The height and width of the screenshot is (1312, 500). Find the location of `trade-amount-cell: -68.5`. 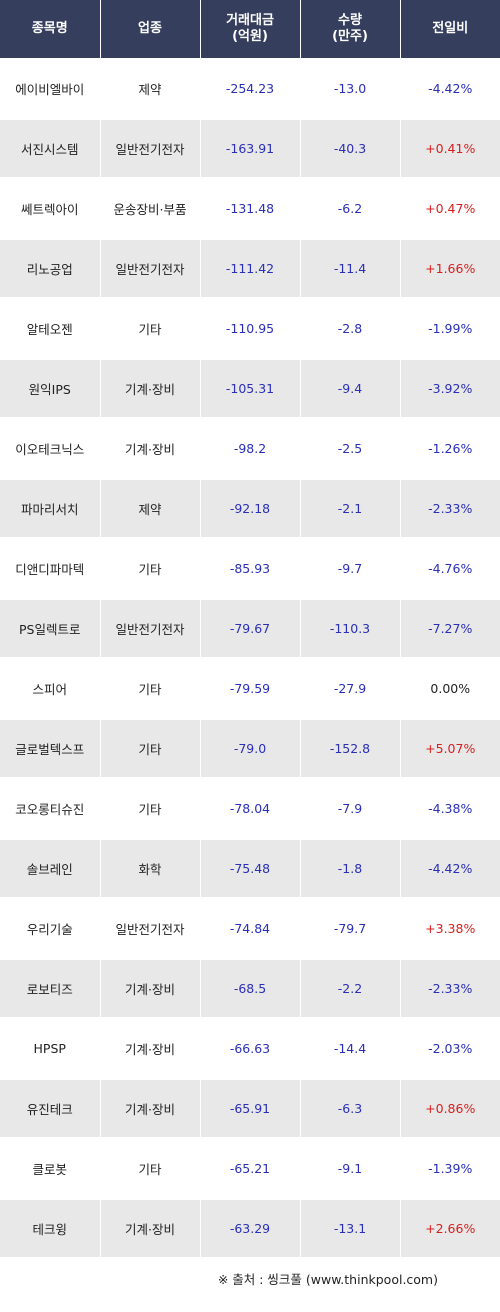

trade-amount-cell: -68.5 is located at coordinates (250, 989).